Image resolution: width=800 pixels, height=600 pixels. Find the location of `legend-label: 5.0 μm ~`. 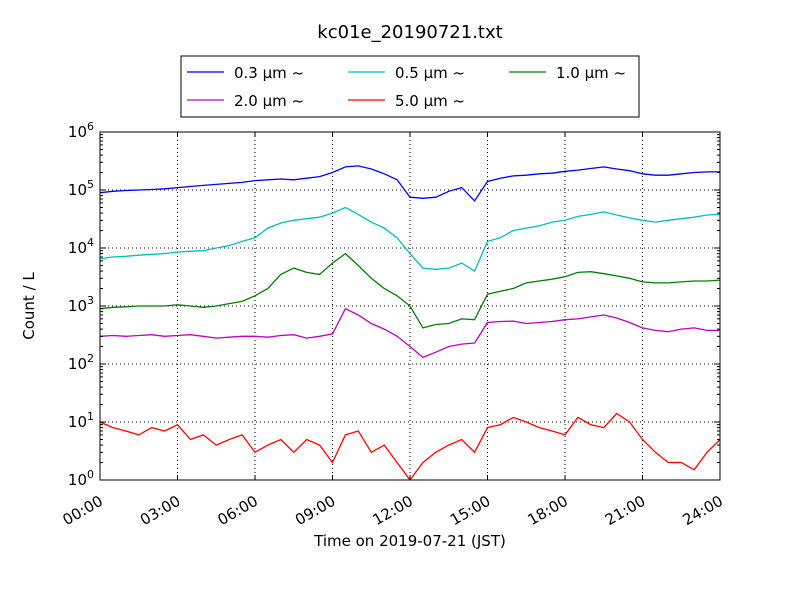

legend-label: 5.0 μm ~ is located at coordinates (430, 101).